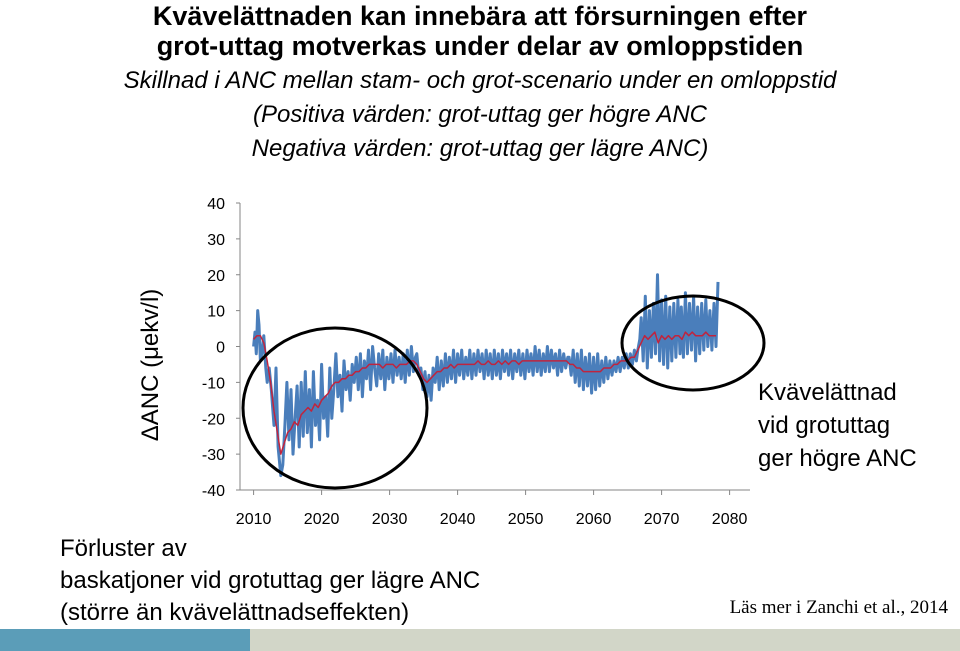 The image size is (960, 651). Describe the element at coordinates (220, 348) in the screenshot. I see `y-tick-label: 0` at that location.